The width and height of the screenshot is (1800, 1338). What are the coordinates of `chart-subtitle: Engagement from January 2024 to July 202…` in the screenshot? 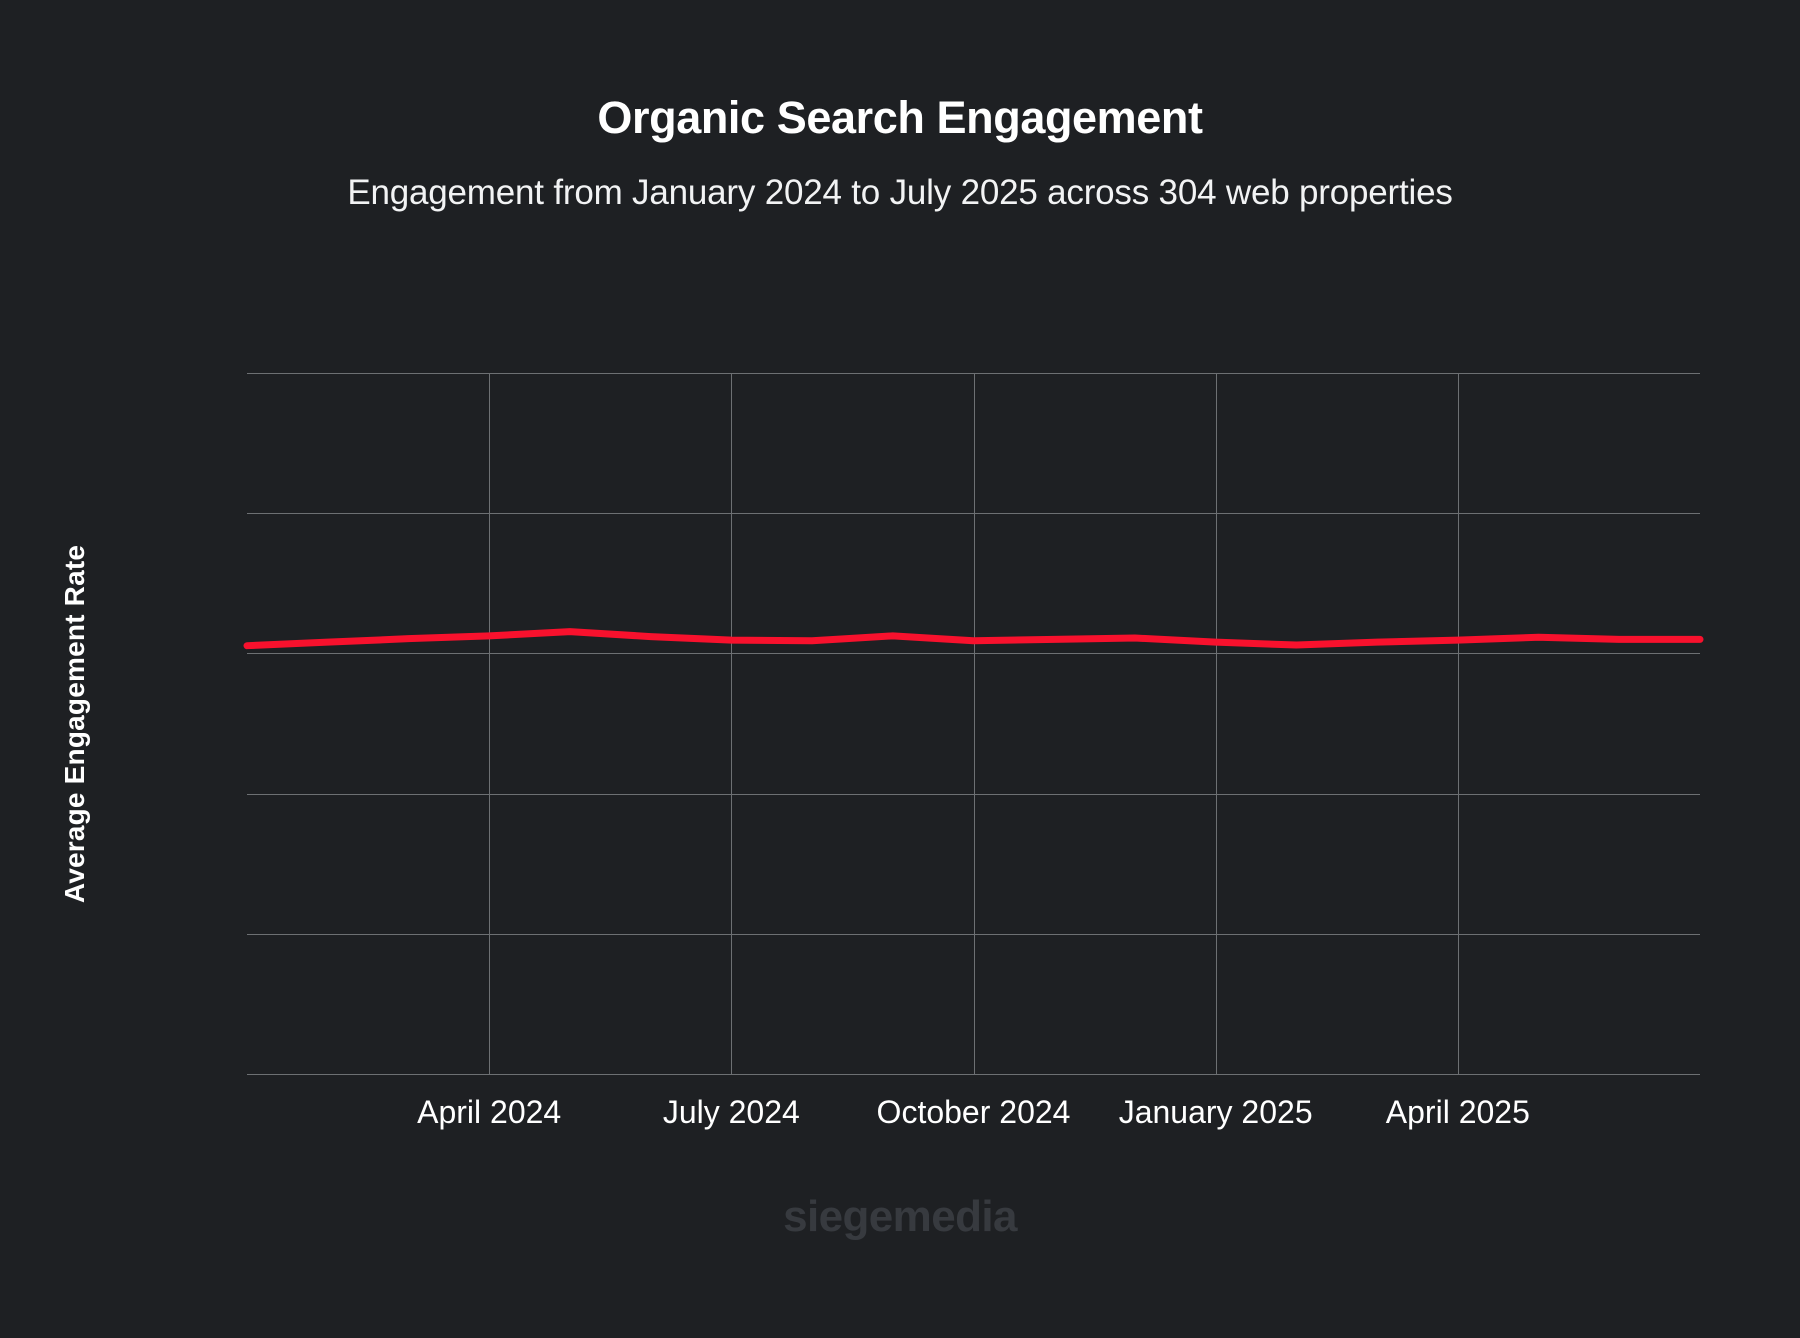 It's located at (900, 192).